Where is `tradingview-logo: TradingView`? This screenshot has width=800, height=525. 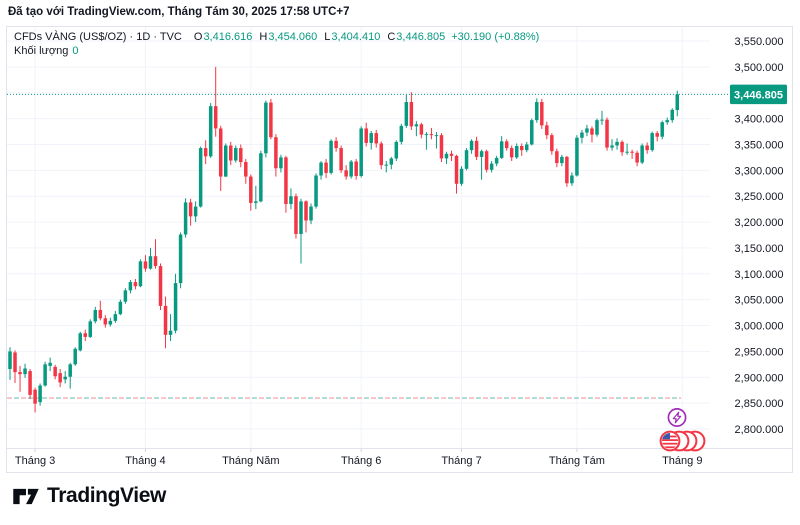
tradingview-logo: TradingView is located at coordinates (89, 496).